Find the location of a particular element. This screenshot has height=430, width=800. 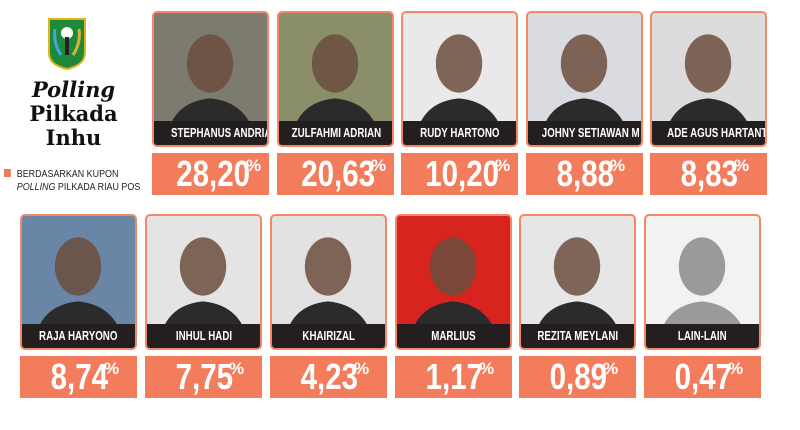

candidate-card: KHAIRIZAL 4,23% is located at coordinates (328, 306).